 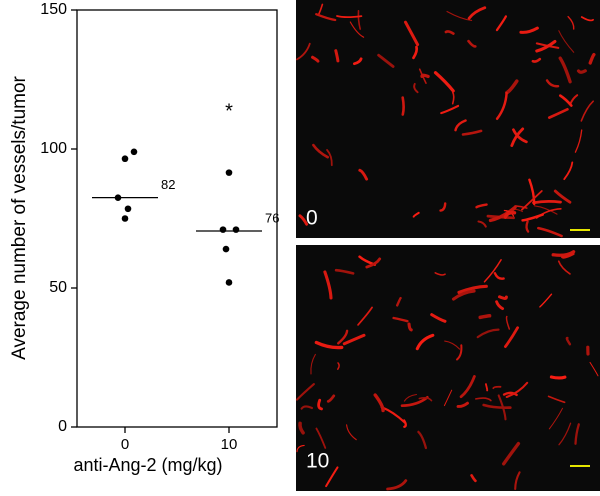 I want to click on y-tick-label: 150, so click(x=53, y=9).